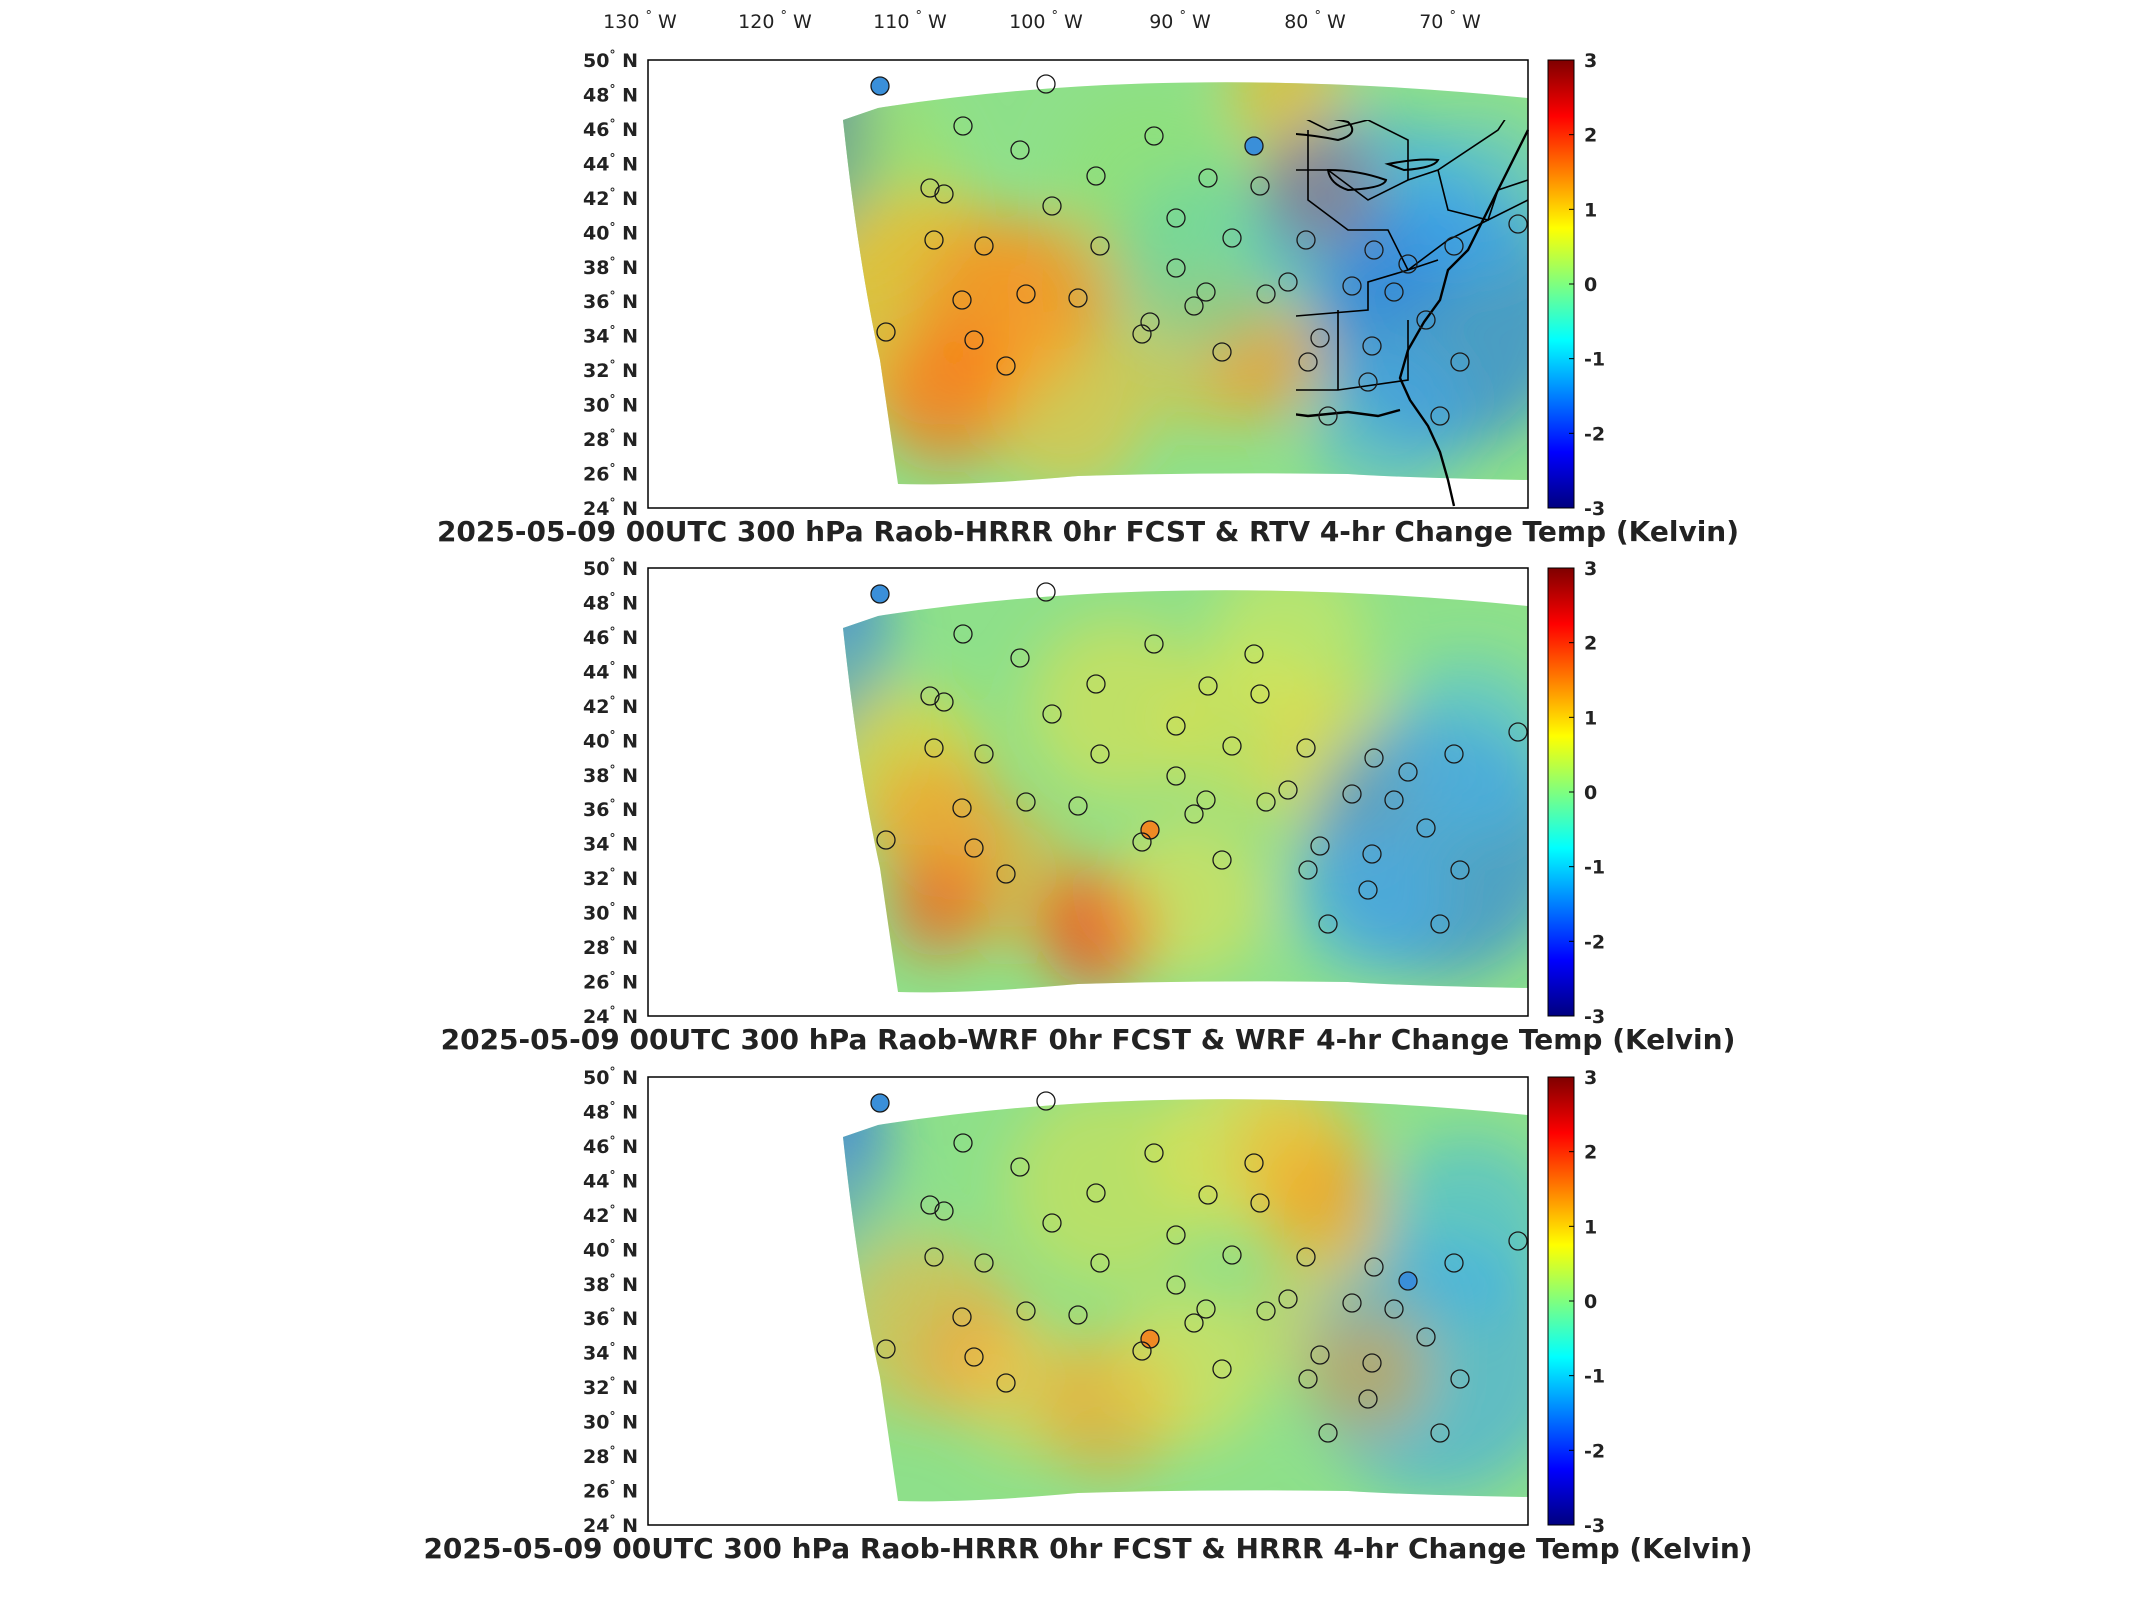 Image resolution: width=2133 pixels, height=1600 pixels. Describe the element at coordinates (1450, 21) in the screenshot. I see `longitude-label: 70 ° W` at that location.